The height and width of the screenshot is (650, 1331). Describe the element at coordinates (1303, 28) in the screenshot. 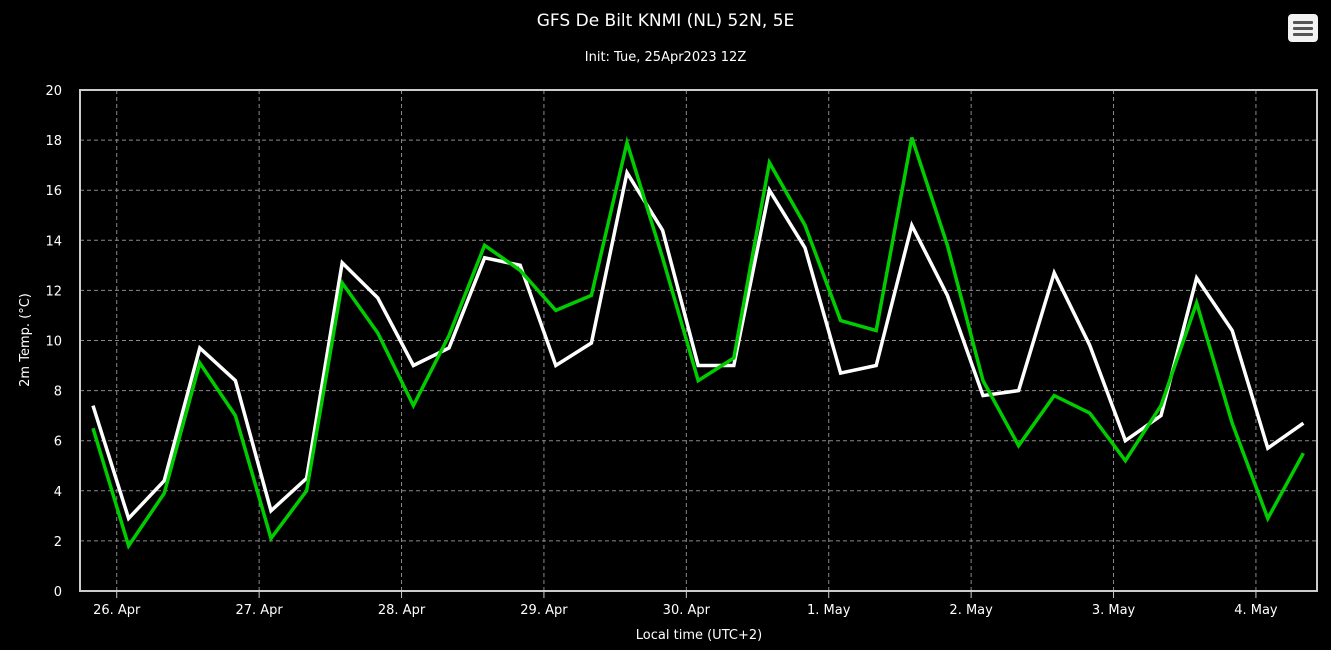

I see `chart-menu-button` at that location.